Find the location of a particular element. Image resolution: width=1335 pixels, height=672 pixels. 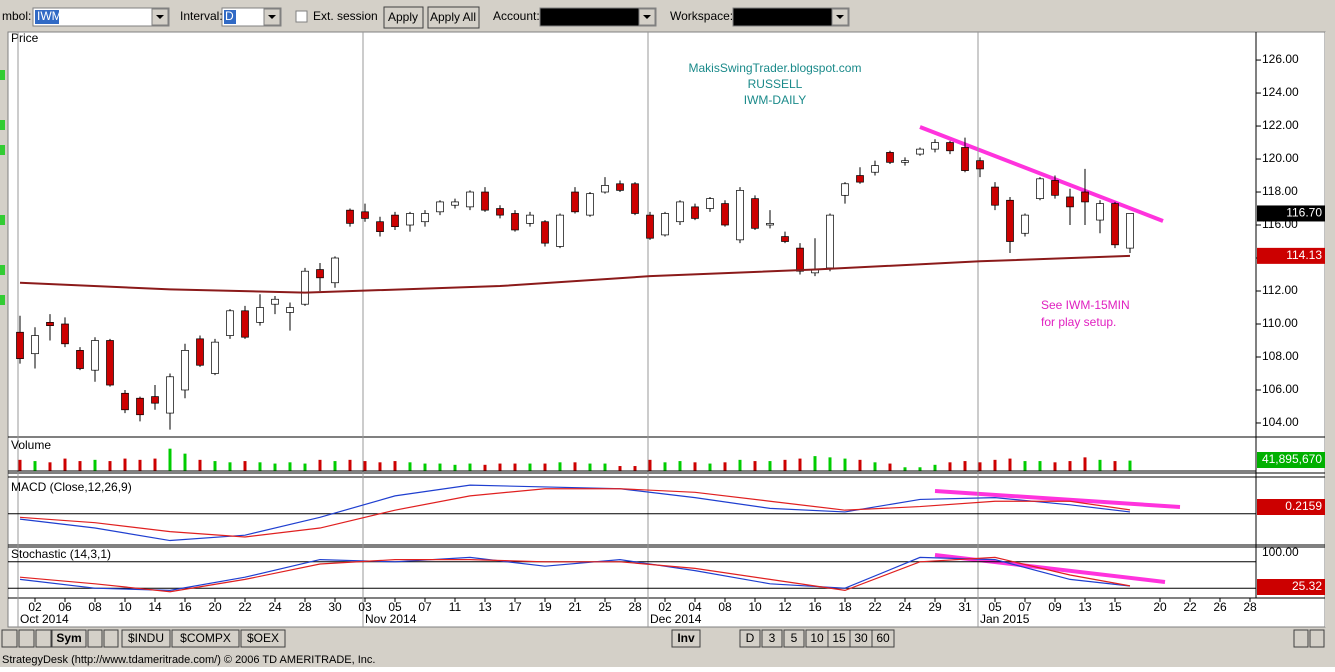

value-label: 25.32 is located at coordinates (1307, 586).